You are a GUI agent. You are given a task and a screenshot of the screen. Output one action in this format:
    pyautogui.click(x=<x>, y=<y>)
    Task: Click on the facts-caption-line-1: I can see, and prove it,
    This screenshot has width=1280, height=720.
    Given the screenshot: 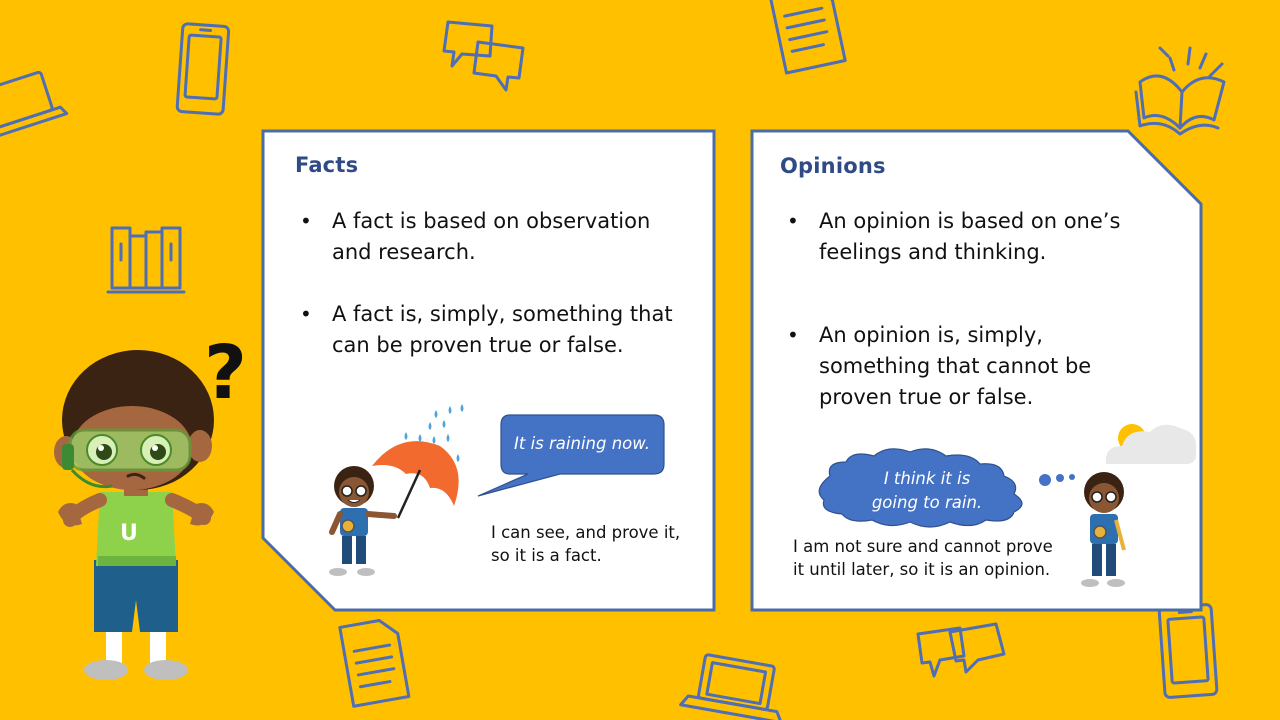 What is the action you would take?
    pyautogui.click(x=586, y=532)
    